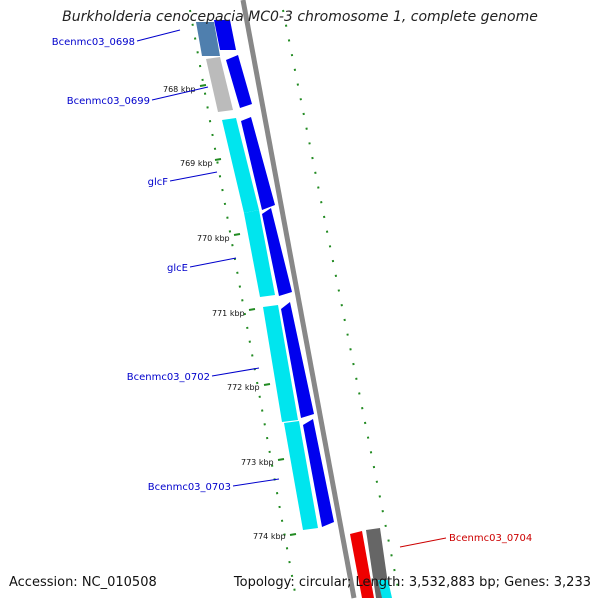 The width and height of the screenshot is (600, 600). Describe the element at coordinates (83, 582) in the screenshot. I see `accession-text: Accession: NC_010508` at that location.